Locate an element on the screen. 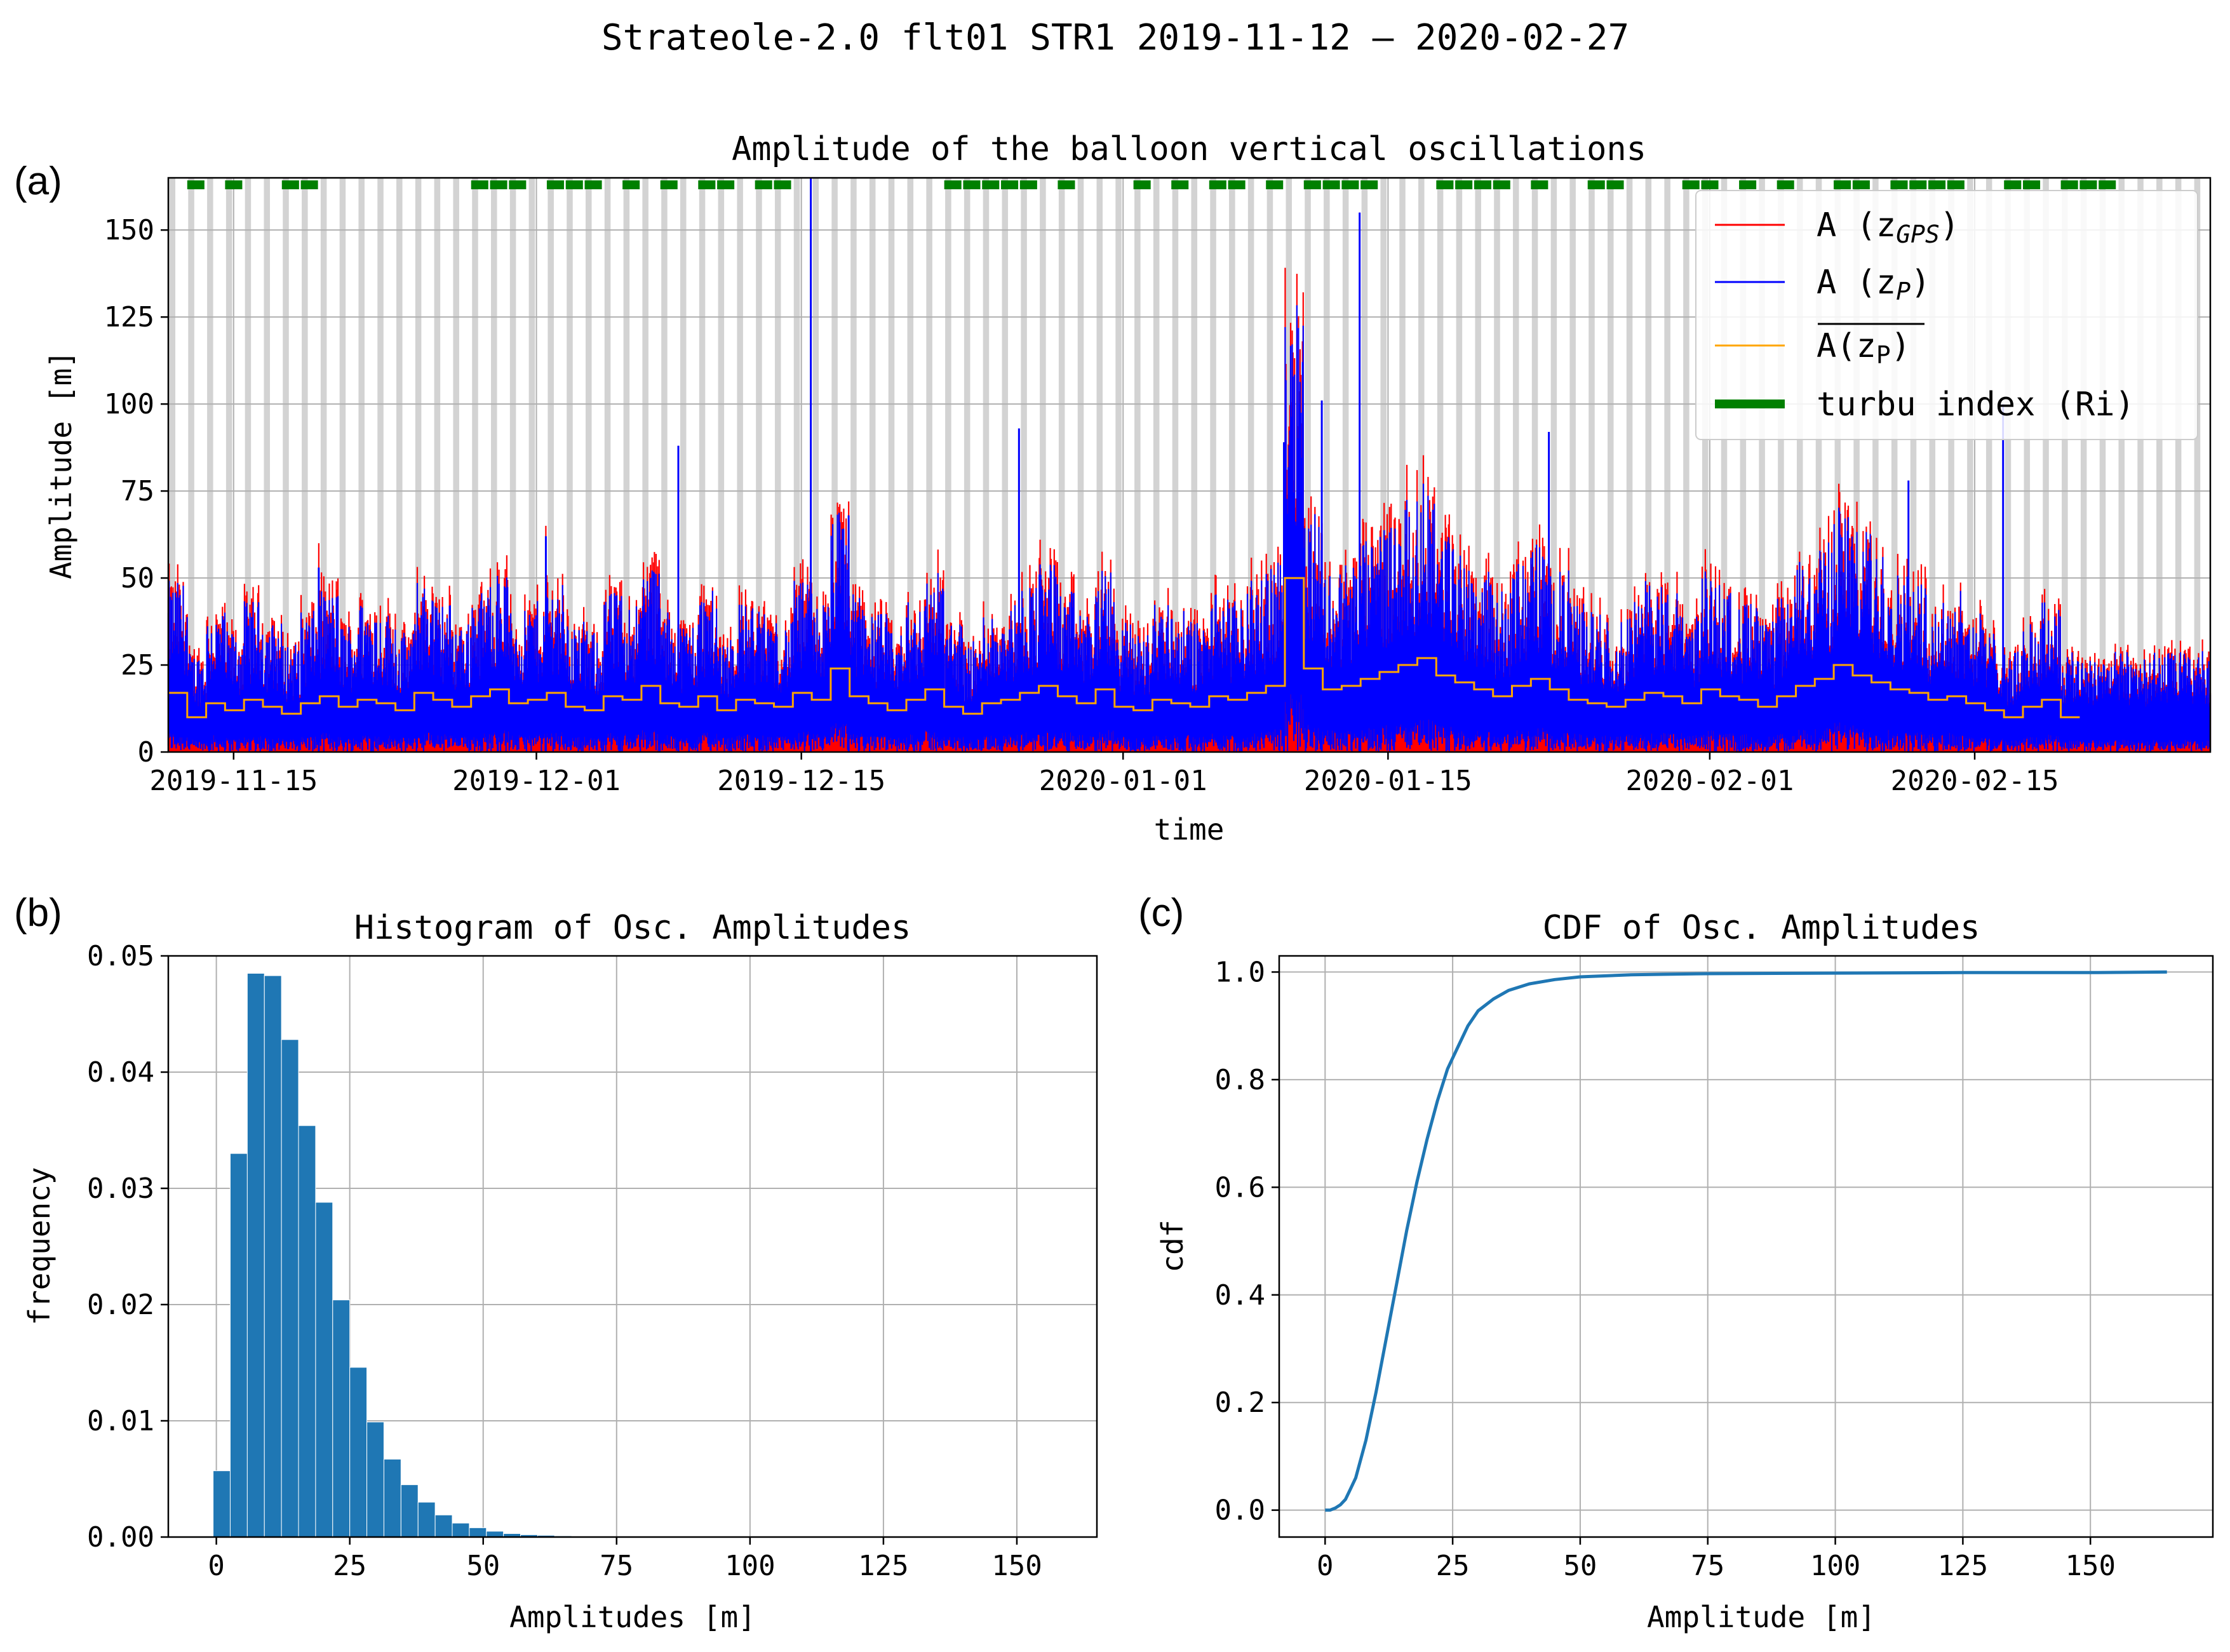  panel-c-ylabel: cdf is located at coordinates (1172, 1245).